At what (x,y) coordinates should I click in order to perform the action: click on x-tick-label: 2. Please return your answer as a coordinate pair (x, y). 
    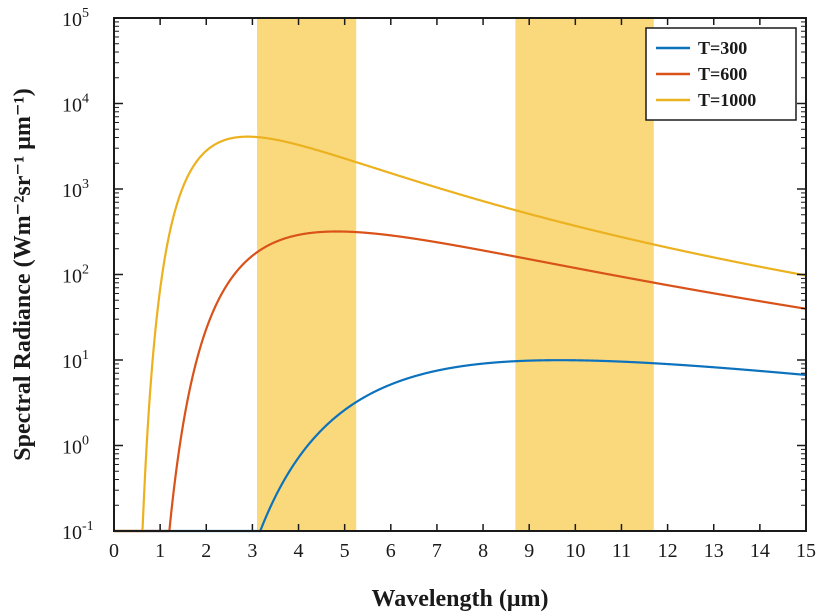
    Looking at the image, I should click on (206, 551).